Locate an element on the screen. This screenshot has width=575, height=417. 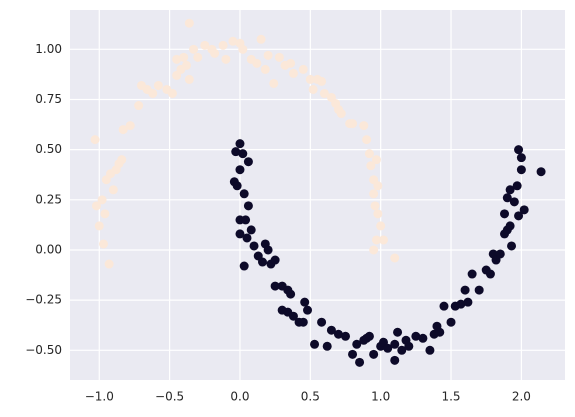
y-tick-label: 1.00 is located at coordinates (48, 49).